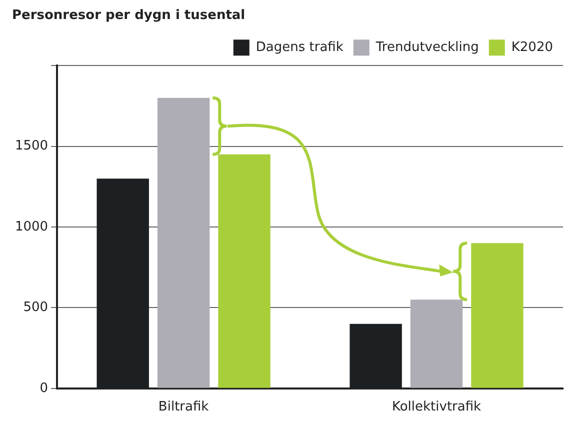 The image size is (587, 430). Describe the element at coordinates (44, 388) in the screenshot. I see `y-tick-label: 0` at that location.